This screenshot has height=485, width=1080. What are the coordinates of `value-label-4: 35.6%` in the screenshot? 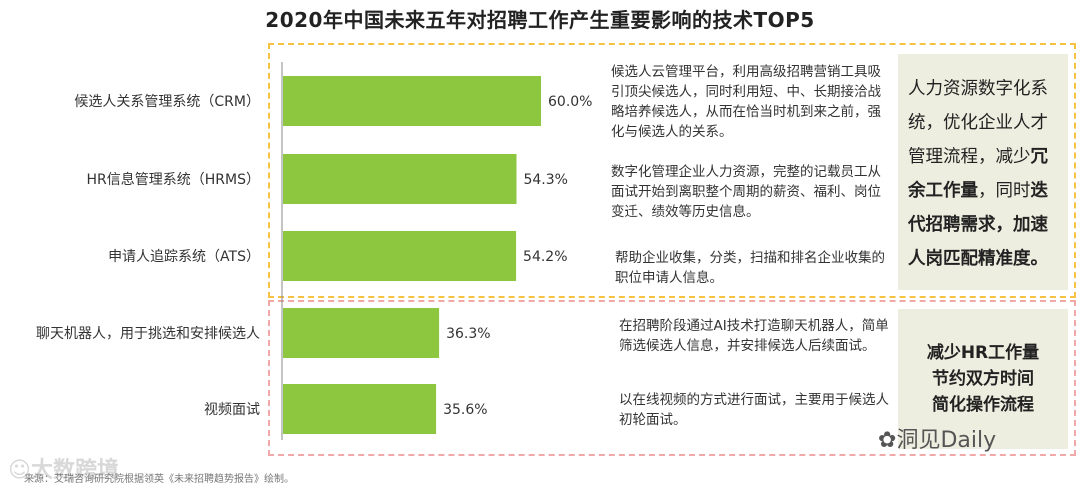 It's located at (465, 410).